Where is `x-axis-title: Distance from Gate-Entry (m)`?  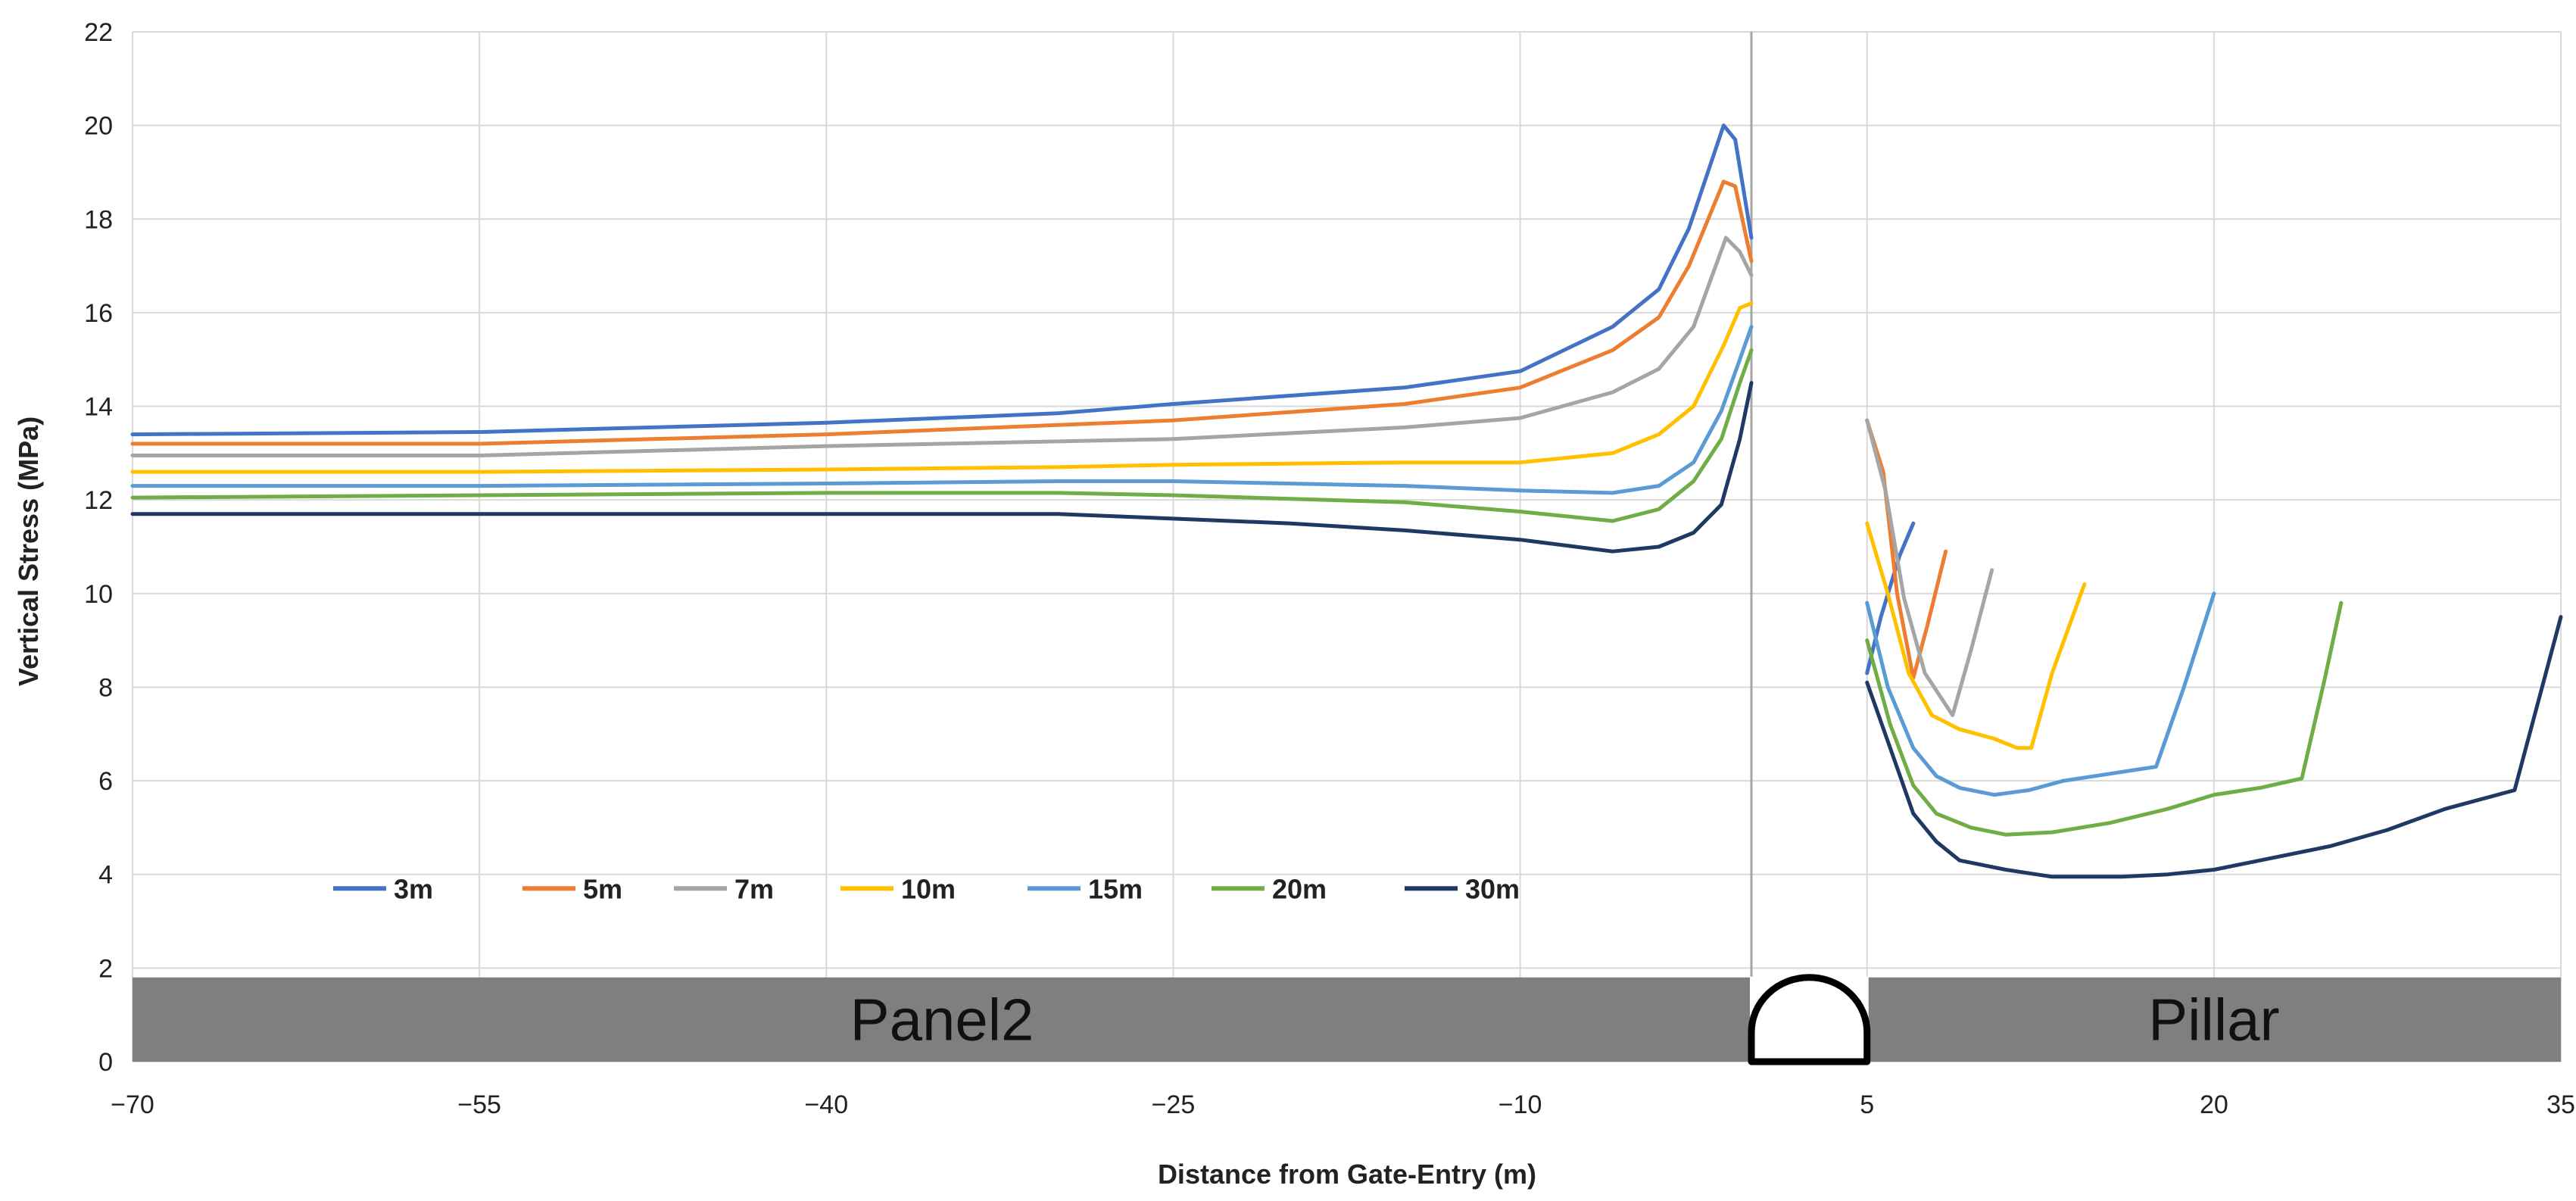
x-axis-title: Distance from Gate-Entry (m) is located at coordinates (1347, 1174).